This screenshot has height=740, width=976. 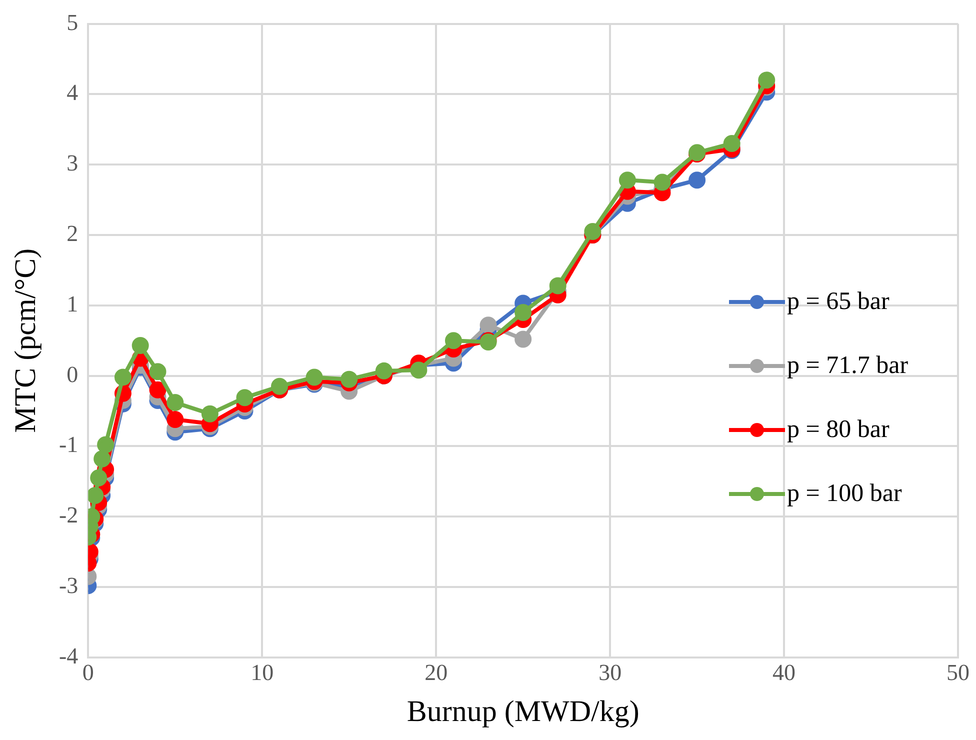 I want to click on x-tick-label: 10, so click(x=262, y=673).